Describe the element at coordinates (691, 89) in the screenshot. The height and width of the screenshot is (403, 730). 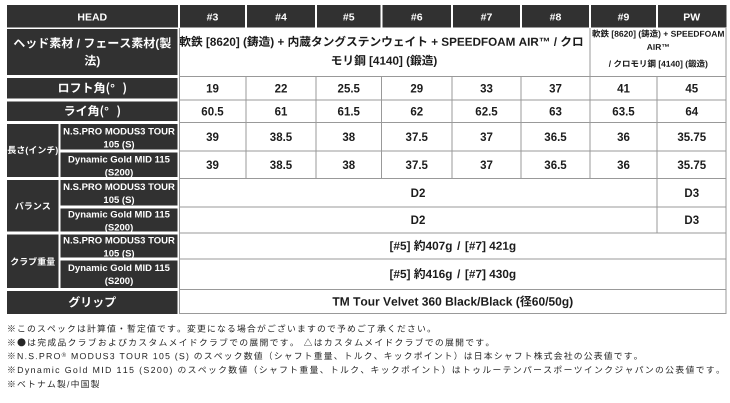
I see `svg-text: 45` at that location.